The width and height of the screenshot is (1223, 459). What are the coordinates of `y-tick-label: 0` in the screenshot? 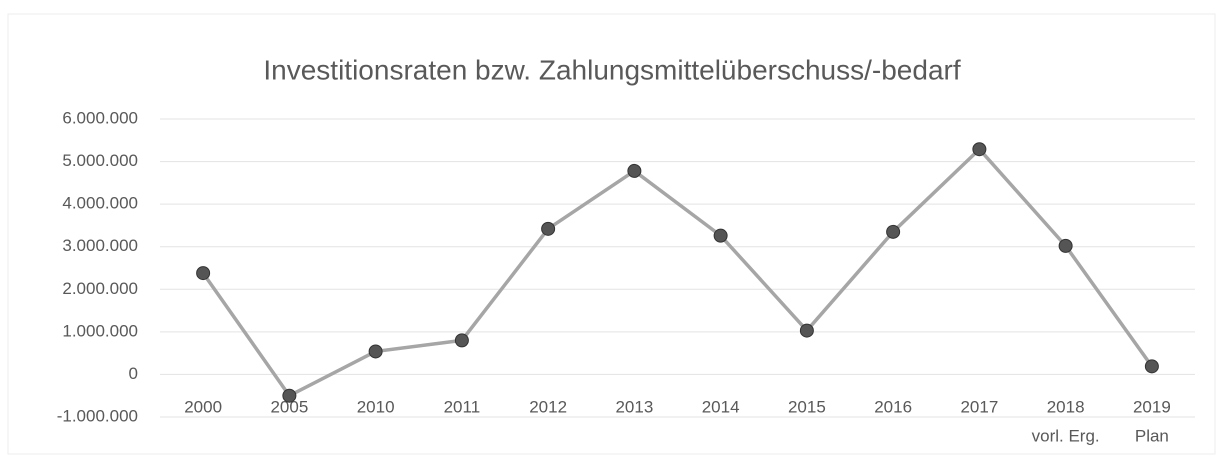 It's located at (133, 373).